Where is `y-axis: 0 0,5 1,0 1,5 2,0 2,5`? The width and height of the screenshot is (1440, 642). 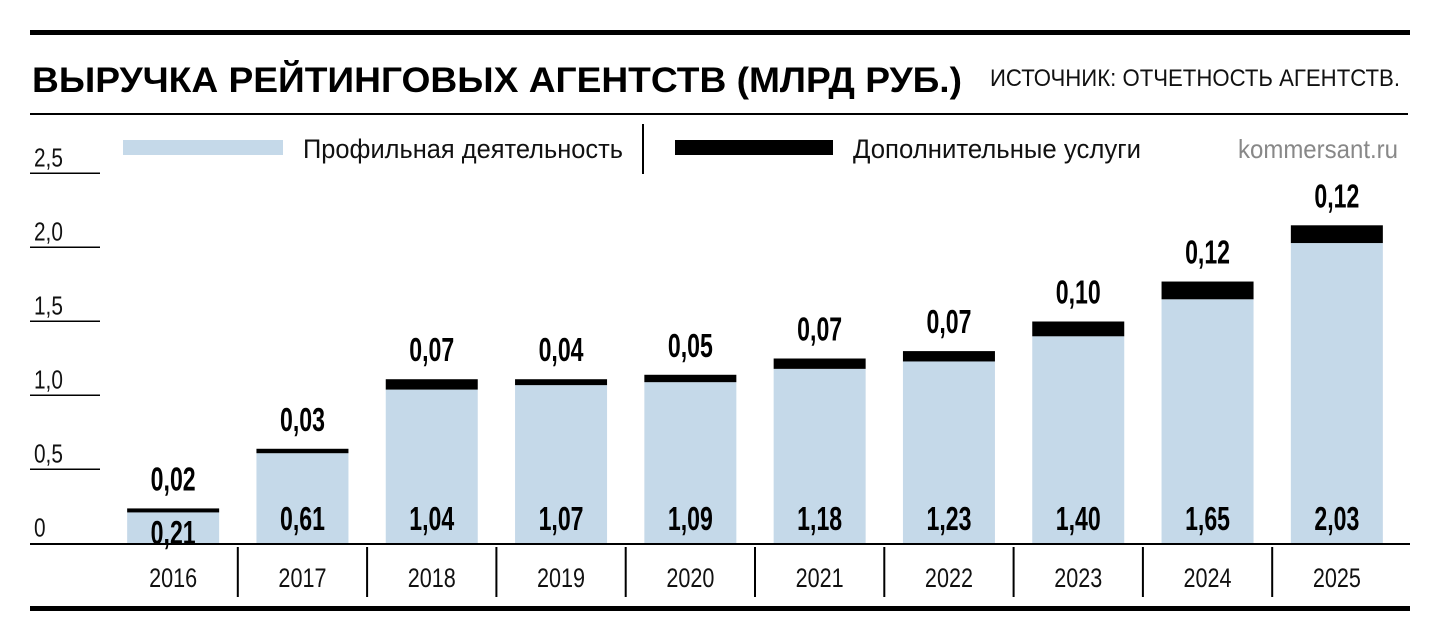
y-axis: 0 0,5 1,0 1,5 2,0 2,5 is located at coordinates (65, 342).